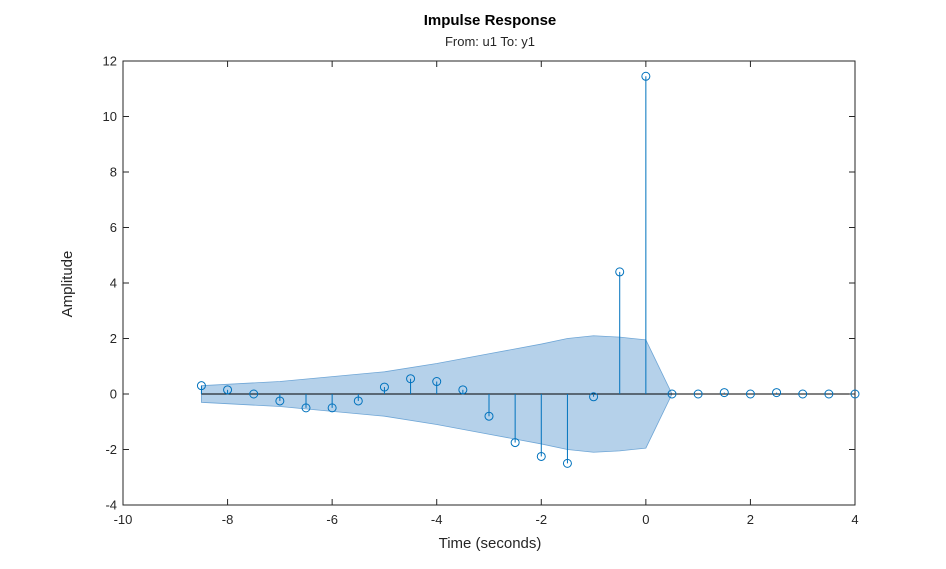  Describe the element at coordinates (123, 519) in the screenshot. I see `x-tick-label: -10` at that location.